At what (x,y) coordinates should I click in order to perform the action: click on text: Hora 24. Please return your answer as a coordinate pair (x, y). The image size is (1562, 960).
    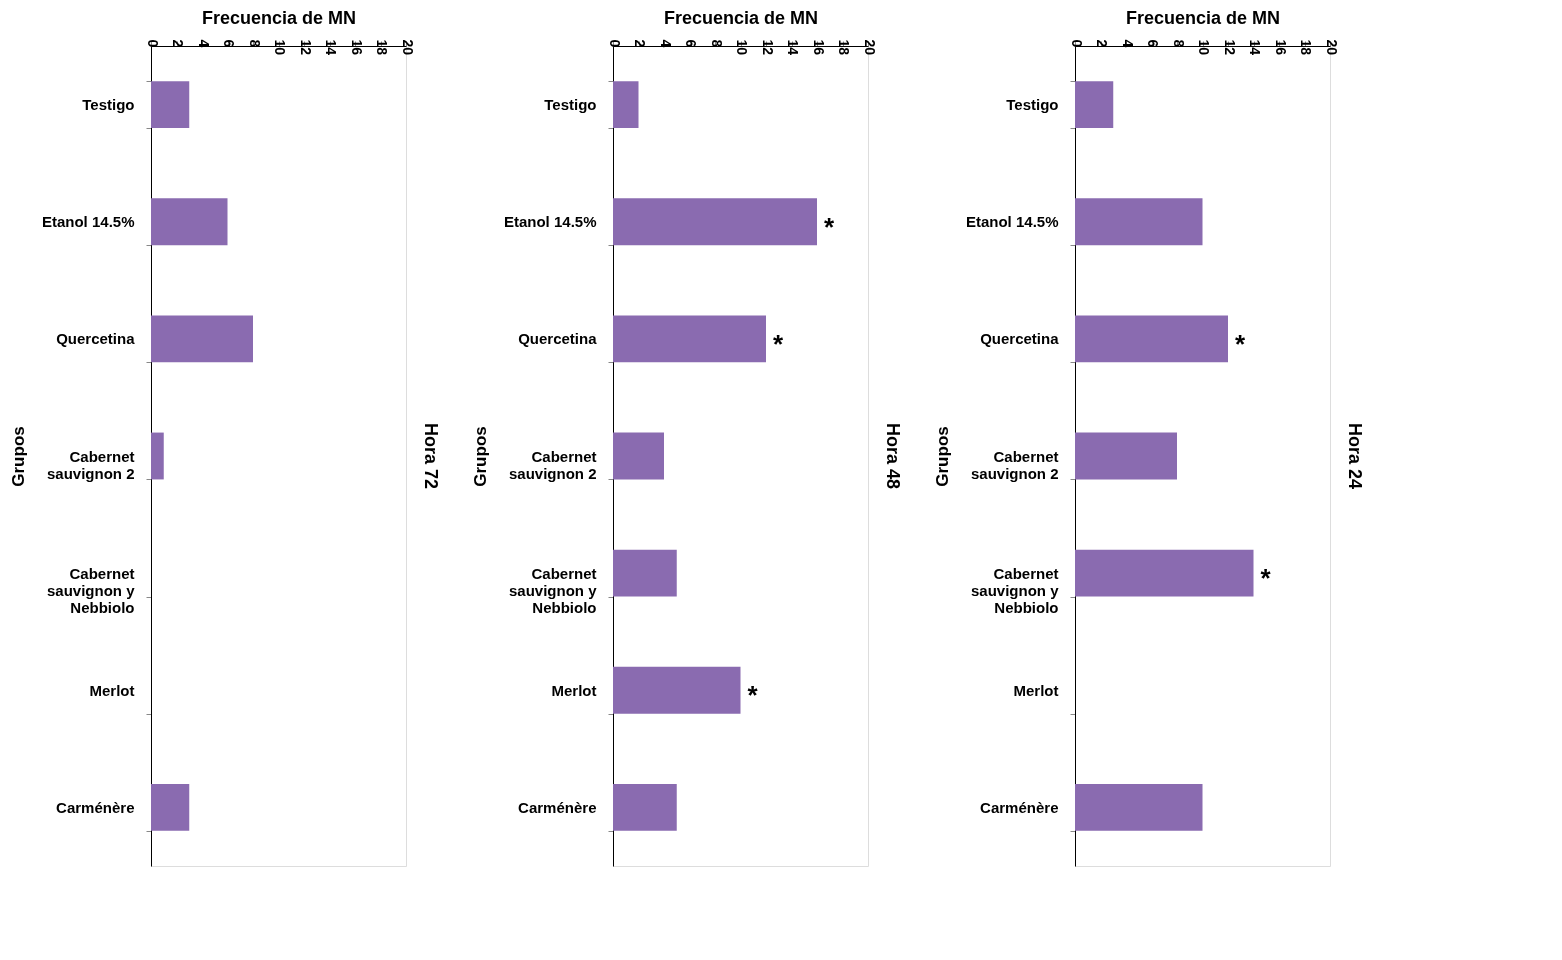
    Looking at the image, I should click on (1355, 456).